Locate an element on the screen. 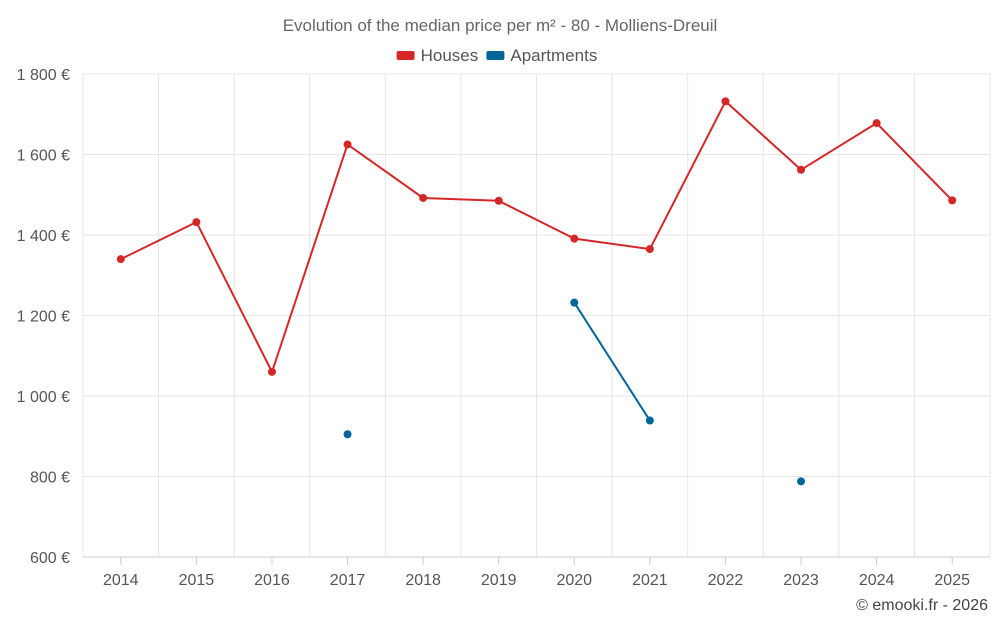  apartments-series-line is located at coordinates (612, 362).